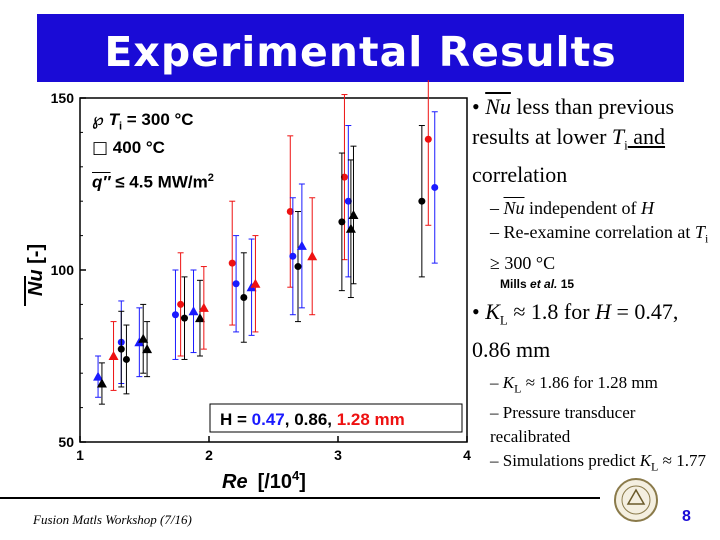 The height and width of the screenshot is (540, 720). I want to click on s2-ti-sub: i, so click(706, 238).